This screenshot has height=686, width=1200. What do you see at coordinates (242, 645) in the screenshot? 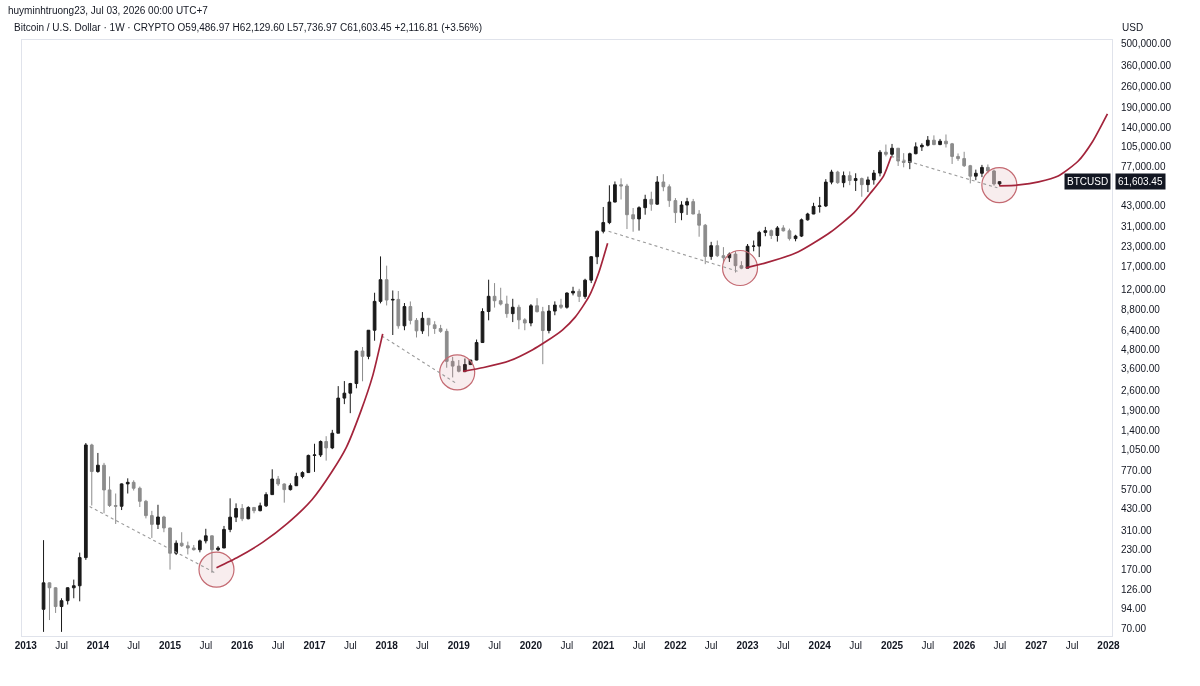
I see `x-tick-label: 2016` at bounding box center [242, 645].